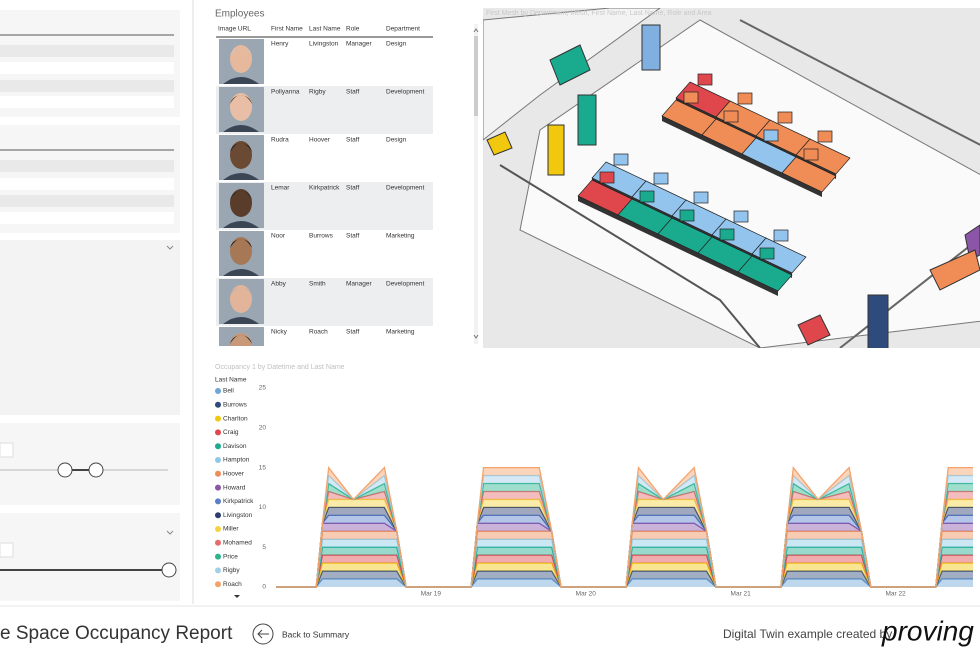 The width and height of the screenshot is (980, 657). What do you see at coordinates (280, 367) in the screenshot?
I see `chart-title: Occupancy 1 by Datetime and Last Name` at bounding box center [280, 367].